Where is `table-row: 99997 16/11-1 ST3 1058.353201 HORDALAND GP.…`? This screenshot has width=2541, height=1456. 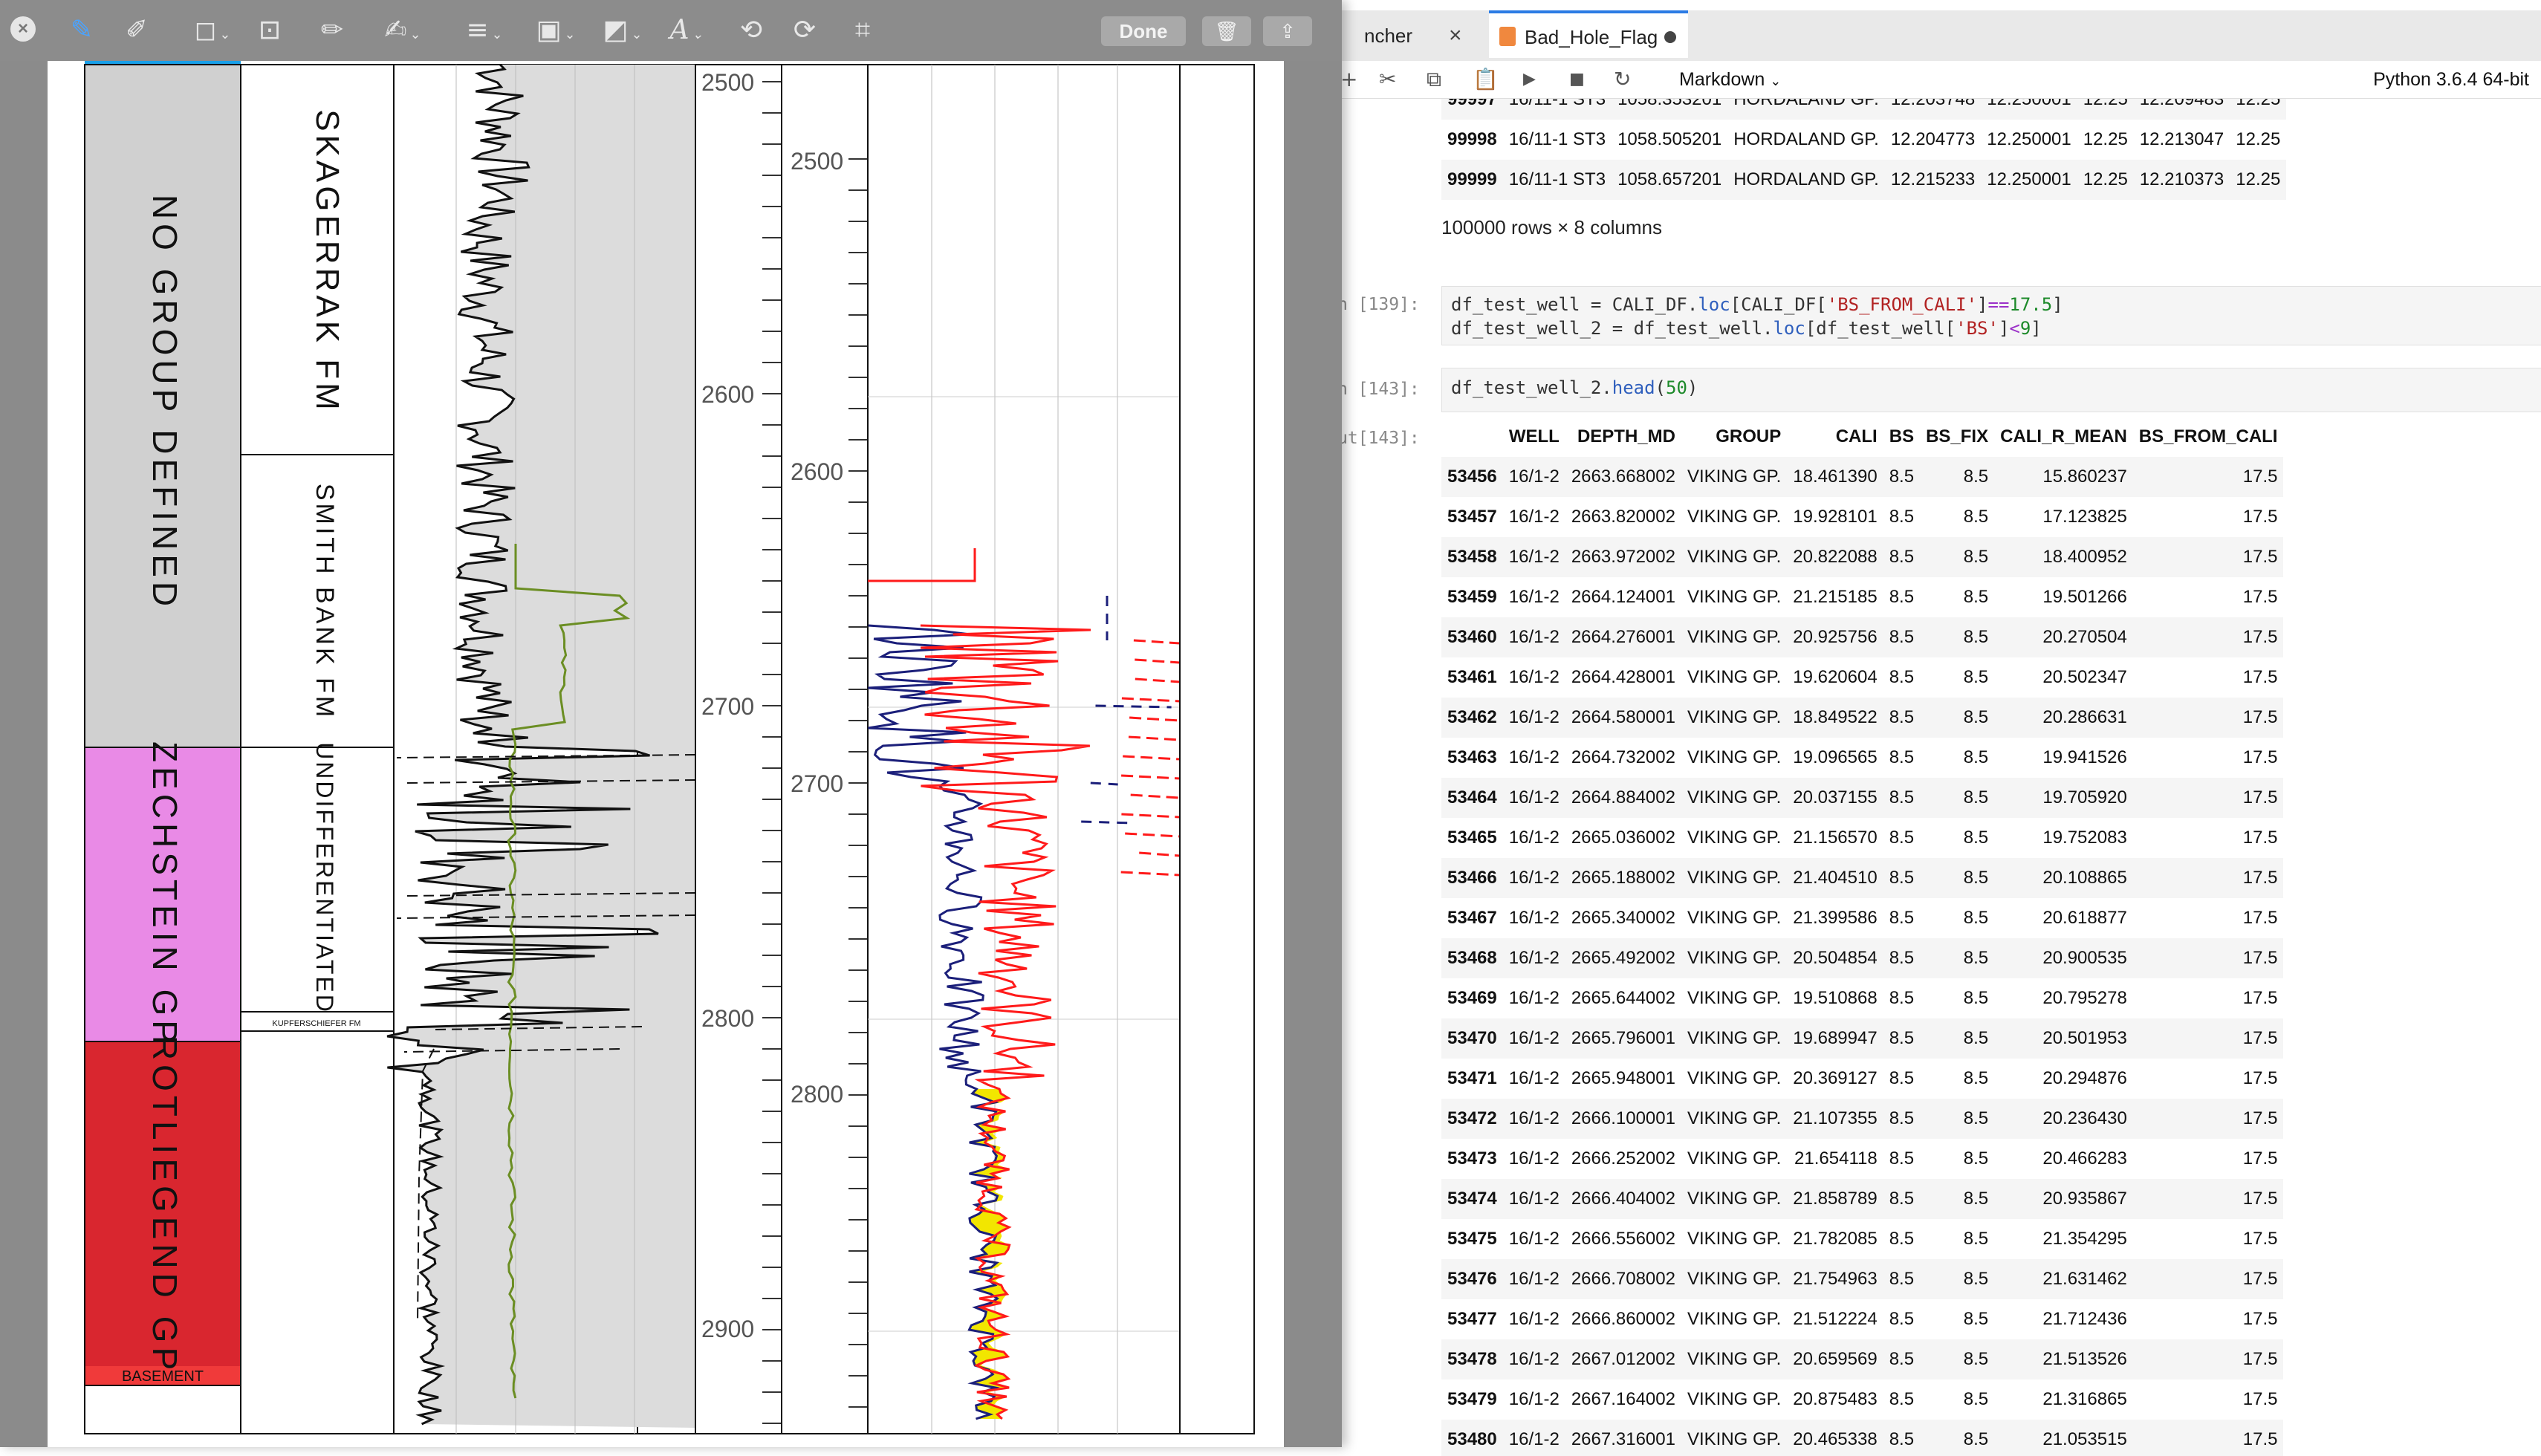
table-row: 99997 16/11-1 ST3 1058.353201 HORDALAND GP.… is located at coordinates (1864, 110).